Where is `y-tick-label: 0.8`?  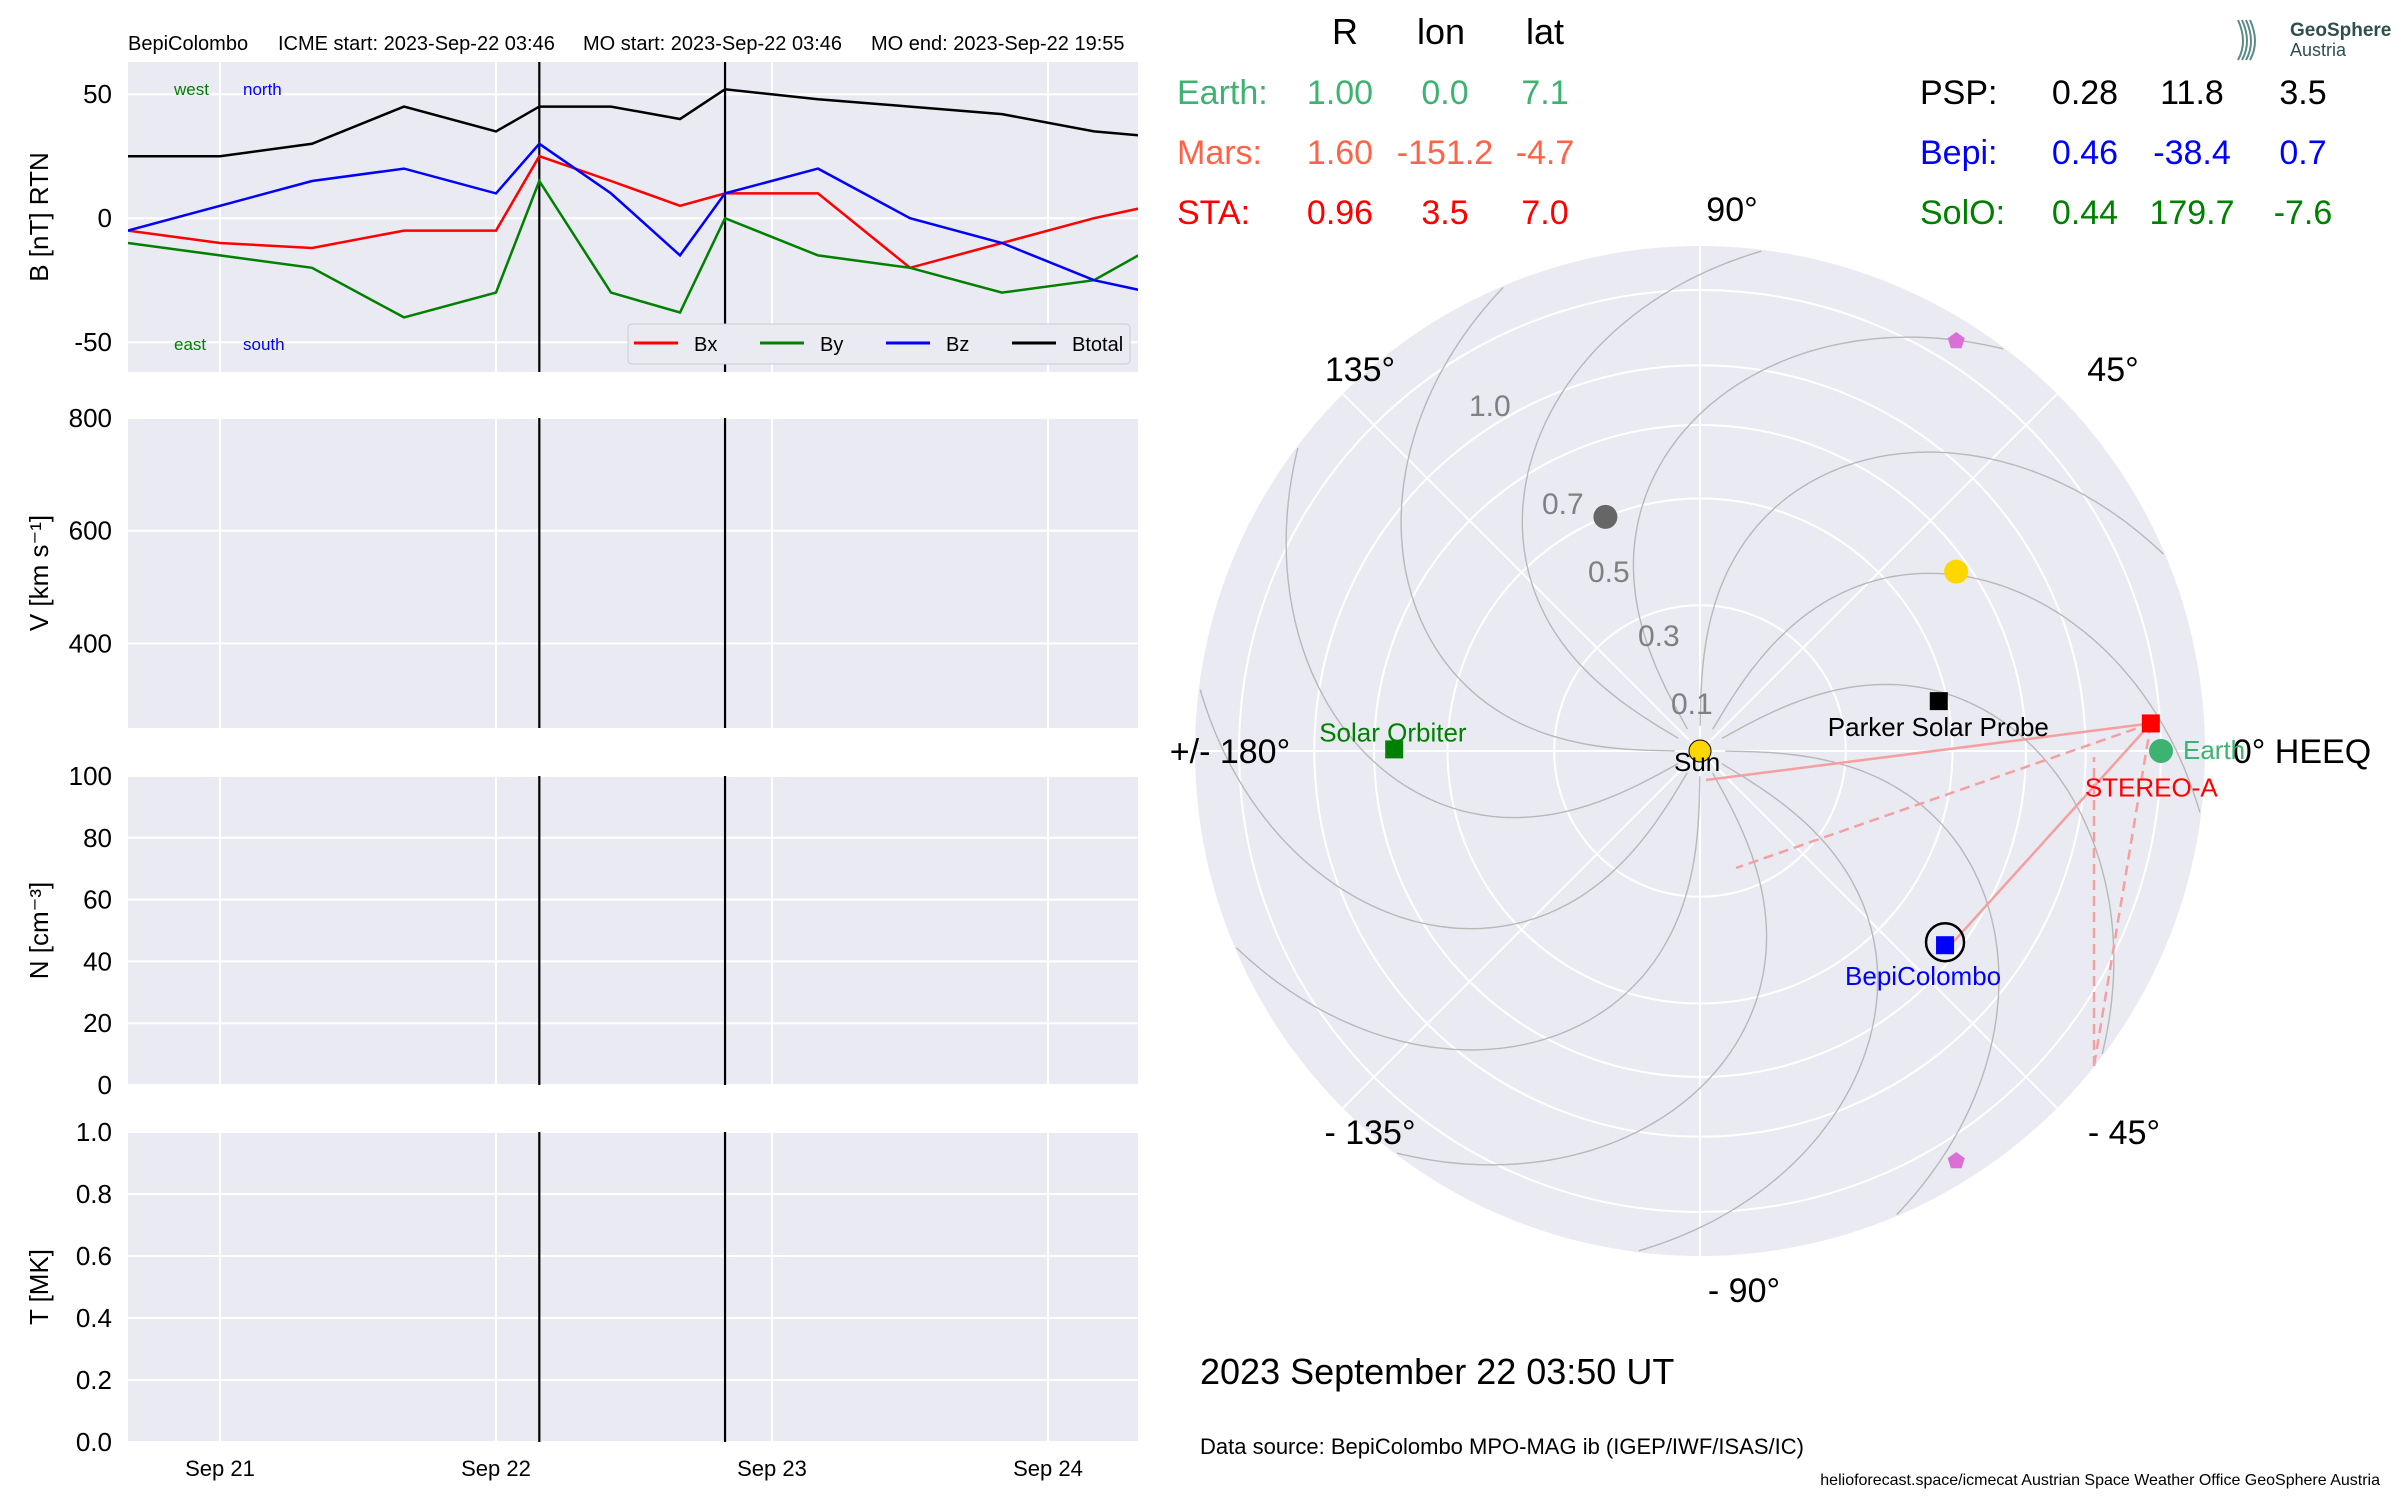 y-tick-label: 0.8 is located at coordinates (94, 1194).